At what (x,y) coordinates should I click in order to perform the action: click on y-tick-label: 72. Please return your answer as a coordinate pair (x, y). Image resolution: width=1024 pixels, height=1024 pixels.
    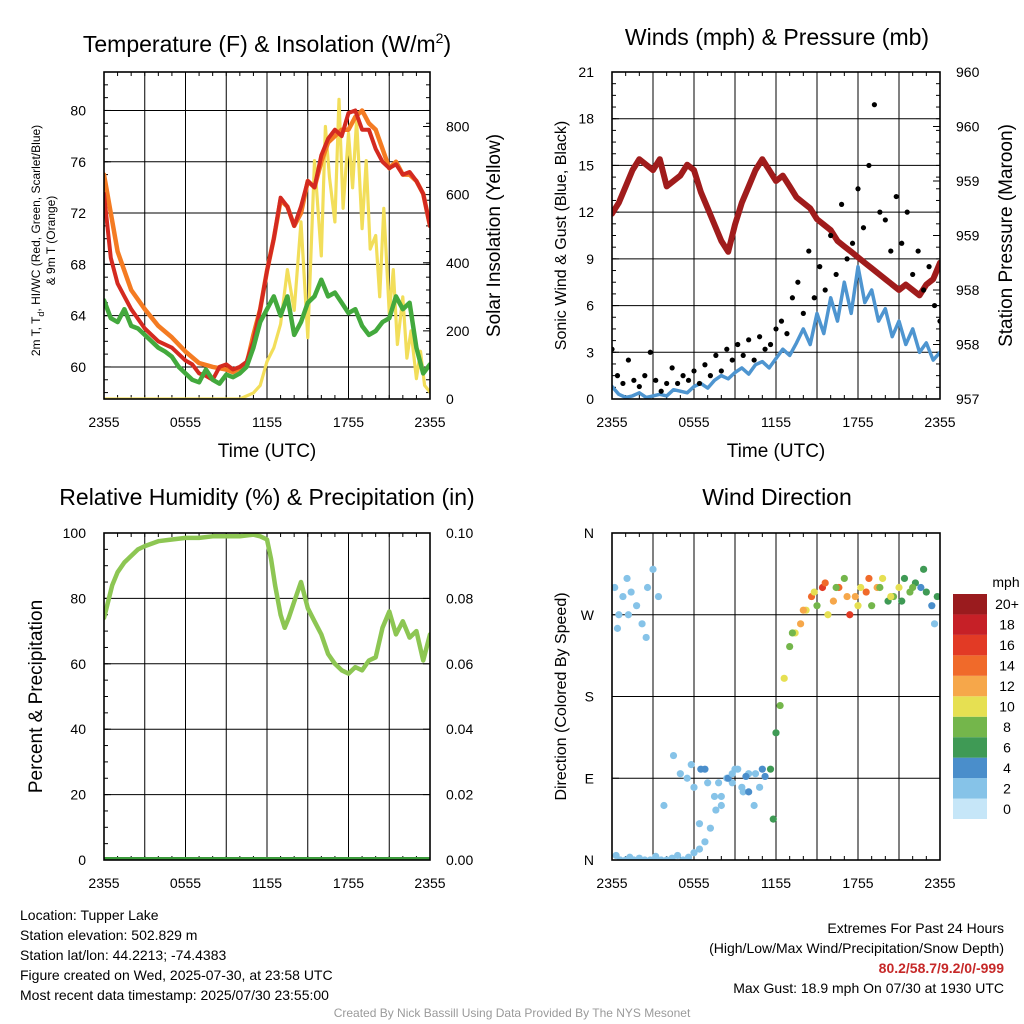
    Looking at the image, I should click on (78, 213).